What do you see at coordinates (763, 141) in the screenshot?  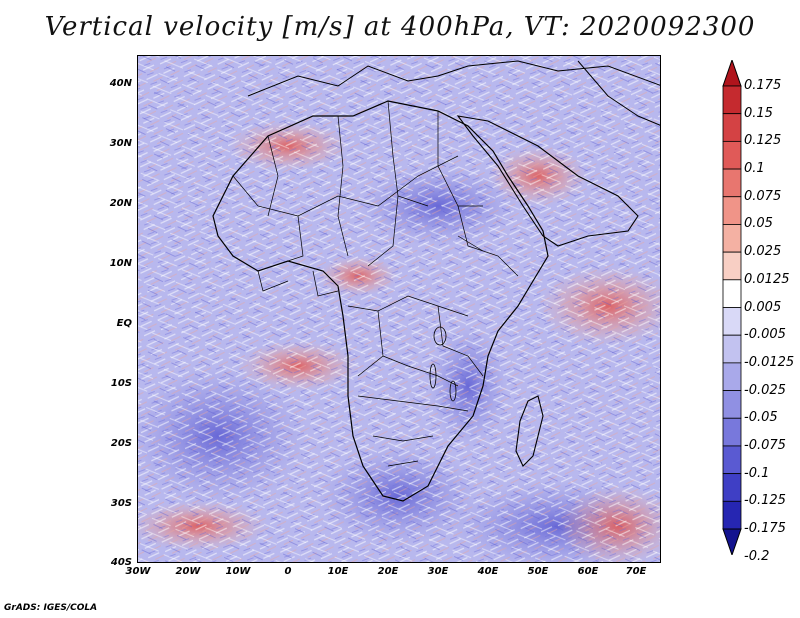 I see `colorbar-label: 0.125` at bounding box center [763, 141].